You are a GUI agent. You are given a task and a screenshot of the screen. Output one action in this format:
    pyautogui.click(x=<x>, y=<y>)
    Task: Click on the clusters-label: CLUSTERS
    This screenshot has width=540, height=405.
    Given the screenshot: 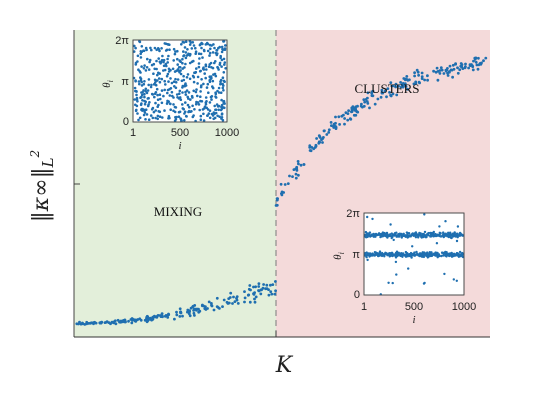 What is the action you would take?
    pyautogui.click(x=386, y=88)
    